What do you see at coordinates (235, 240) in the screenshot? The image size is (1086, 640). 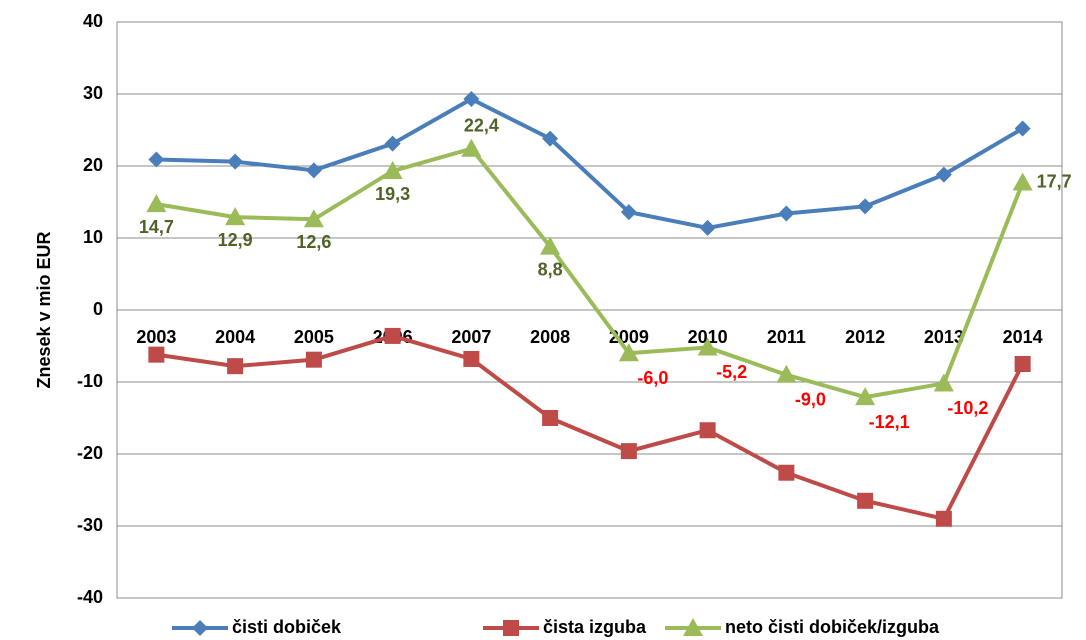 I see `data-label: 12,9` at bounding box center [235, 240].